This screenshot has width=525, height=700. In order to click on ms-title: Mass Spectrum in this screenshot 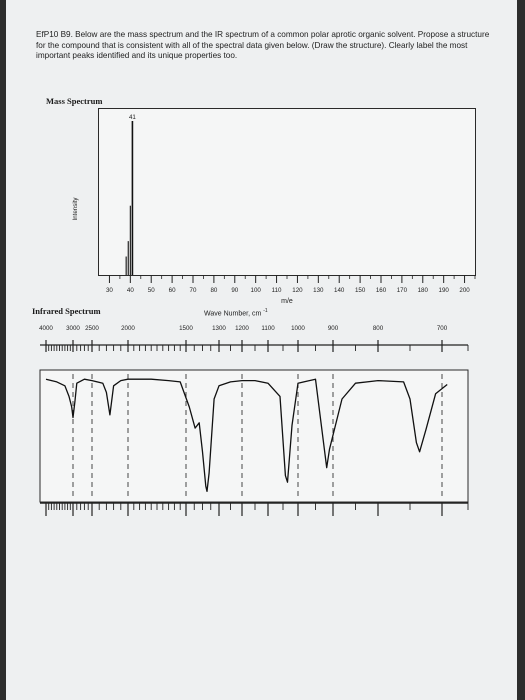, I will do `click(74, 101)`.